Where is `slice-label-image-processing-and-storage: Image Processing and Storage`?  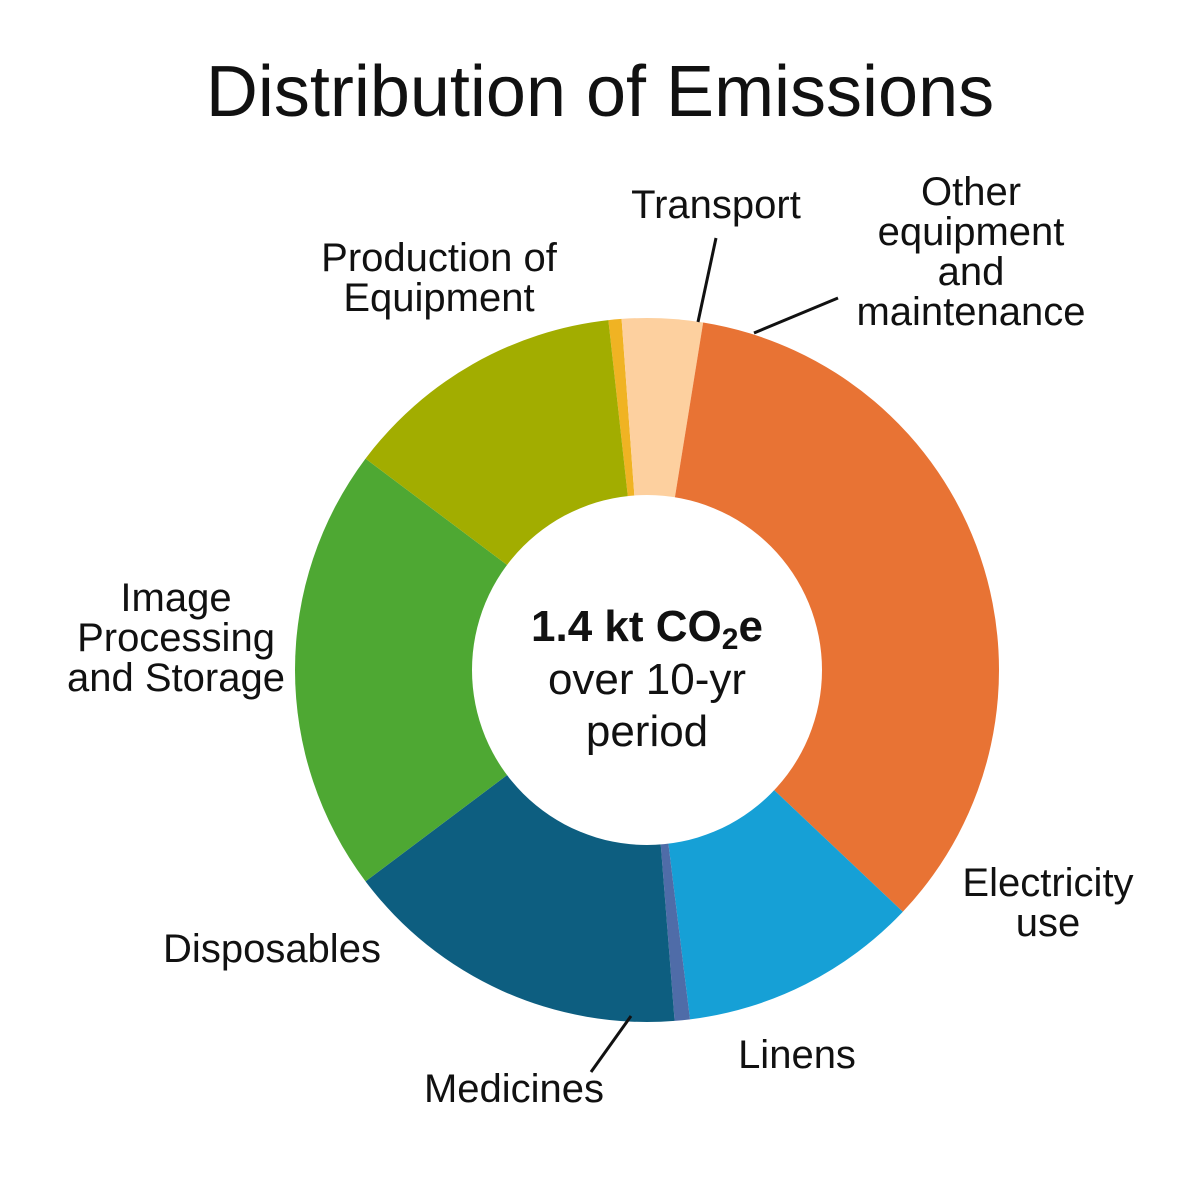
slice-label-image-processing-and-storage: Image Processing and Storage is located at coordinates (176, 638).